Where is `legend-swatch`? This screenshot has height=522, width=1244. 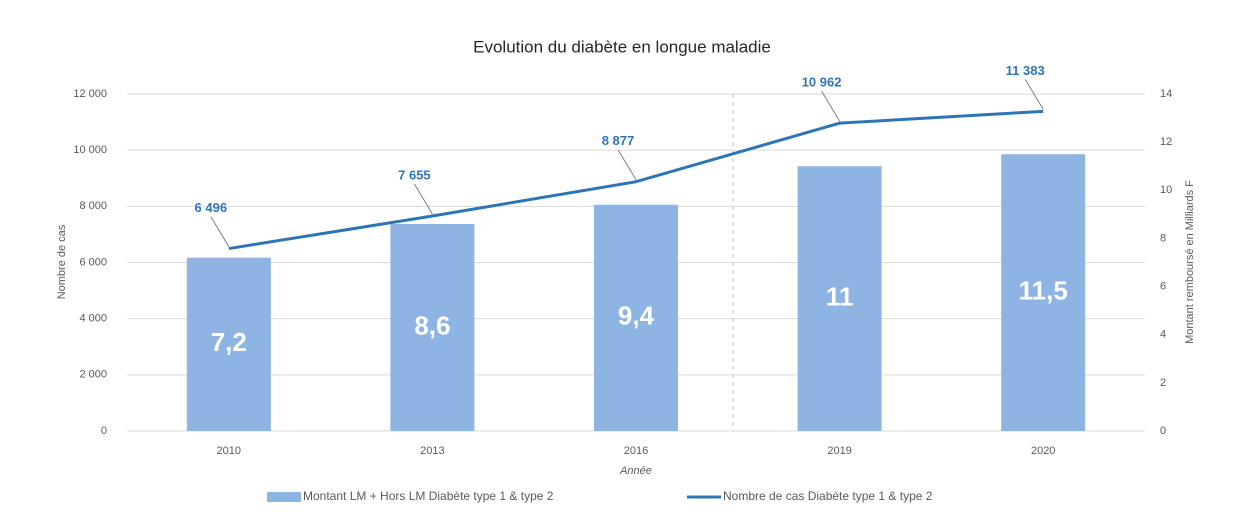 legend-swatch is located at coordinates (284, 497).